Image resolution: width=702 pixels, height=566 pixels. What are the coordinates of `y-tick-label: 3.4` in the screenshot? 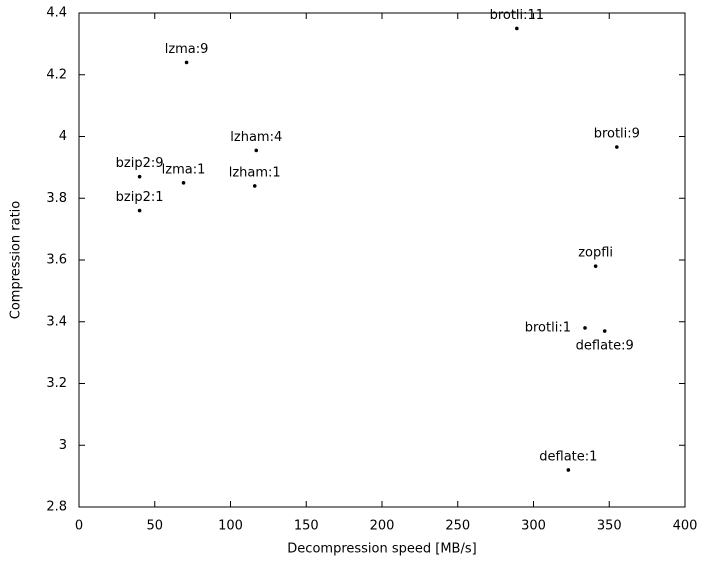 It's located at (56, 321).